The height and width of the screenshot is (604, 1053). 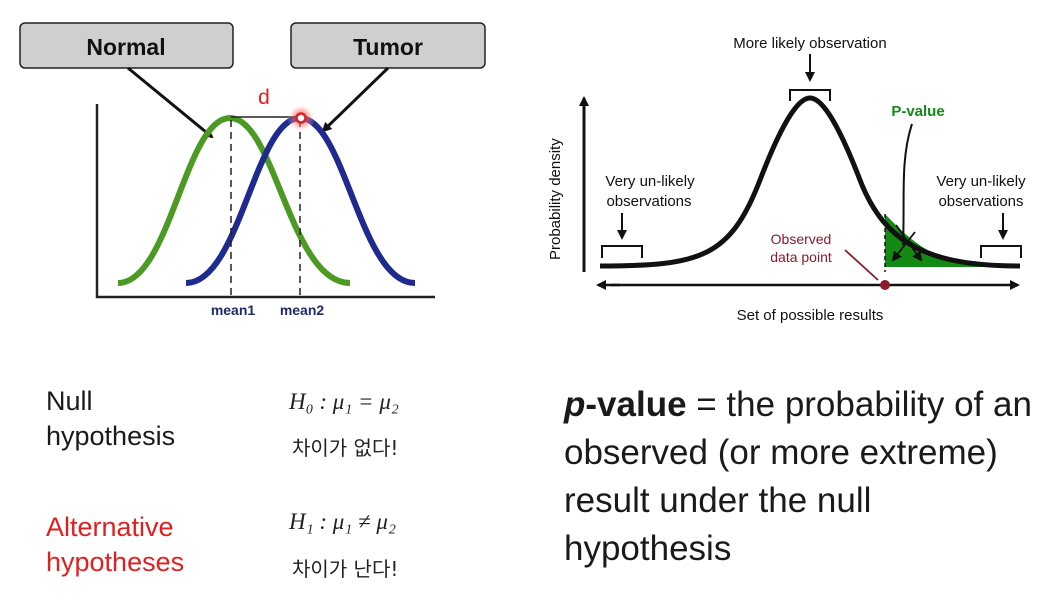 What do you see at coordinates (980, 201) in the screenshot?
I see `right-unlikely-line2: observations` at bounding box center [980, 201].